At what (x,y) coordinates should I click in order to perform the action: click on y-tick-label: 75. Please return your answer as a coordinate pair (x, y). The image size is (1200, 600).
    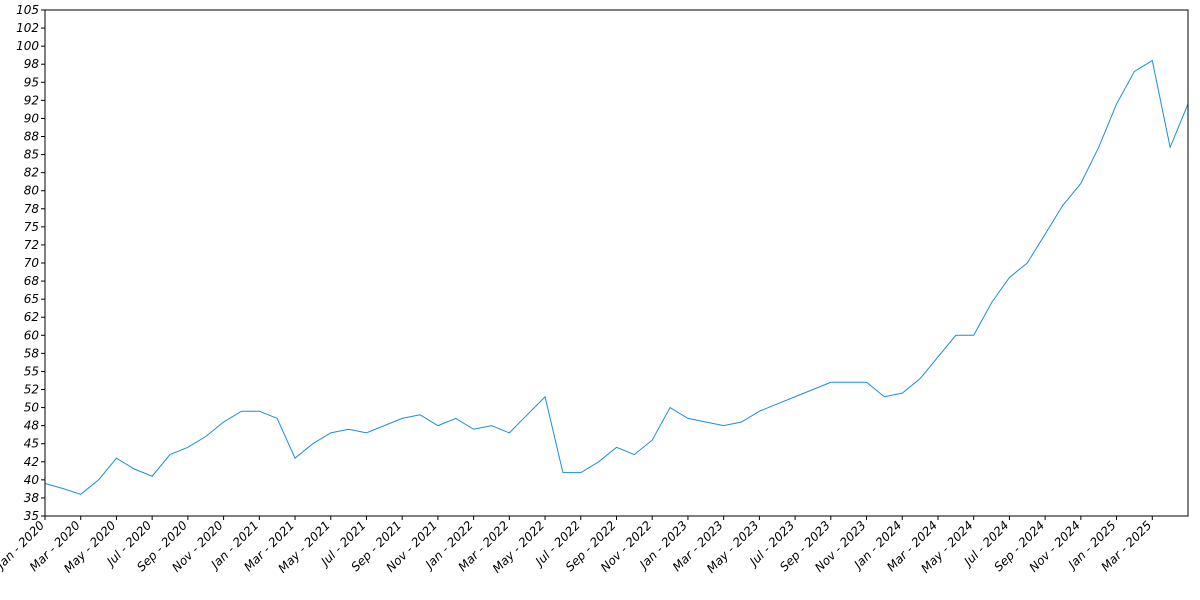
    Looking at the image, I should click on (31, 227).